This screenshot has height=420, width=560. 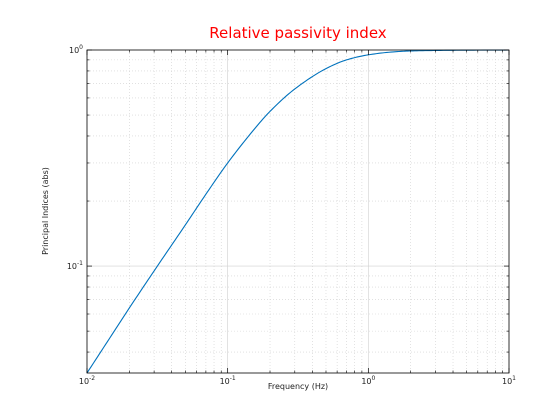 What do you see at coordinates (228, 380) in the screenshot?
I see `x-tick-label: 10⁻¹` at bounding box center [228, 380].